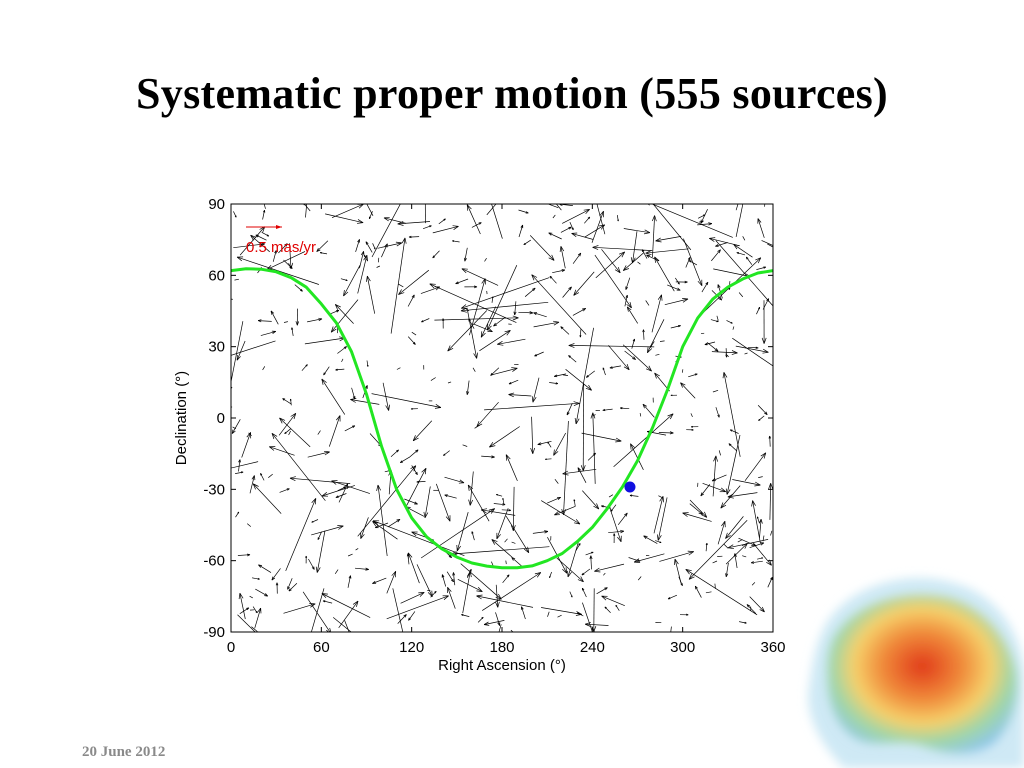 The height and width of the screenshot is (768, 1024). What do you see at coordinates (214, 561) in the screenshot?
I see `y-tick-label: -60` at bounding box center [214, 561].